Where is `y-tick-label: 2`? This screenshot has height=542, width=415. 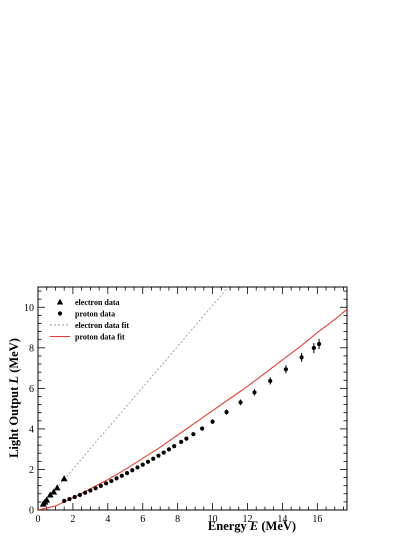
y-tick-label: 2 is located at coordinates (31, 470).